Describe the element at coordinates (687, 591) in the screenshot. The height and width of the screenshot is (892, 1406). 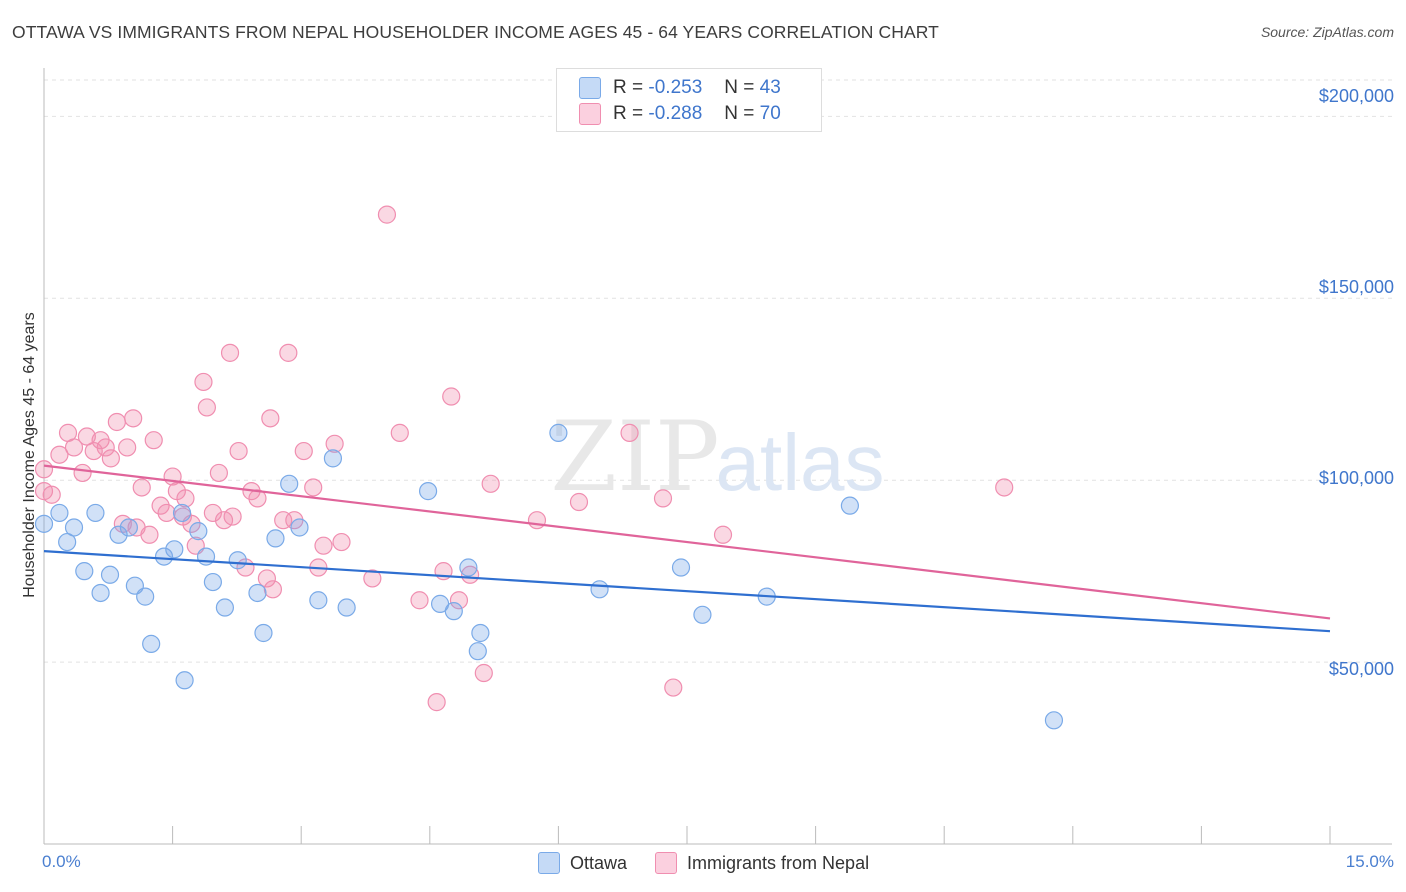
I see `trend-line-ottawa` at that location.